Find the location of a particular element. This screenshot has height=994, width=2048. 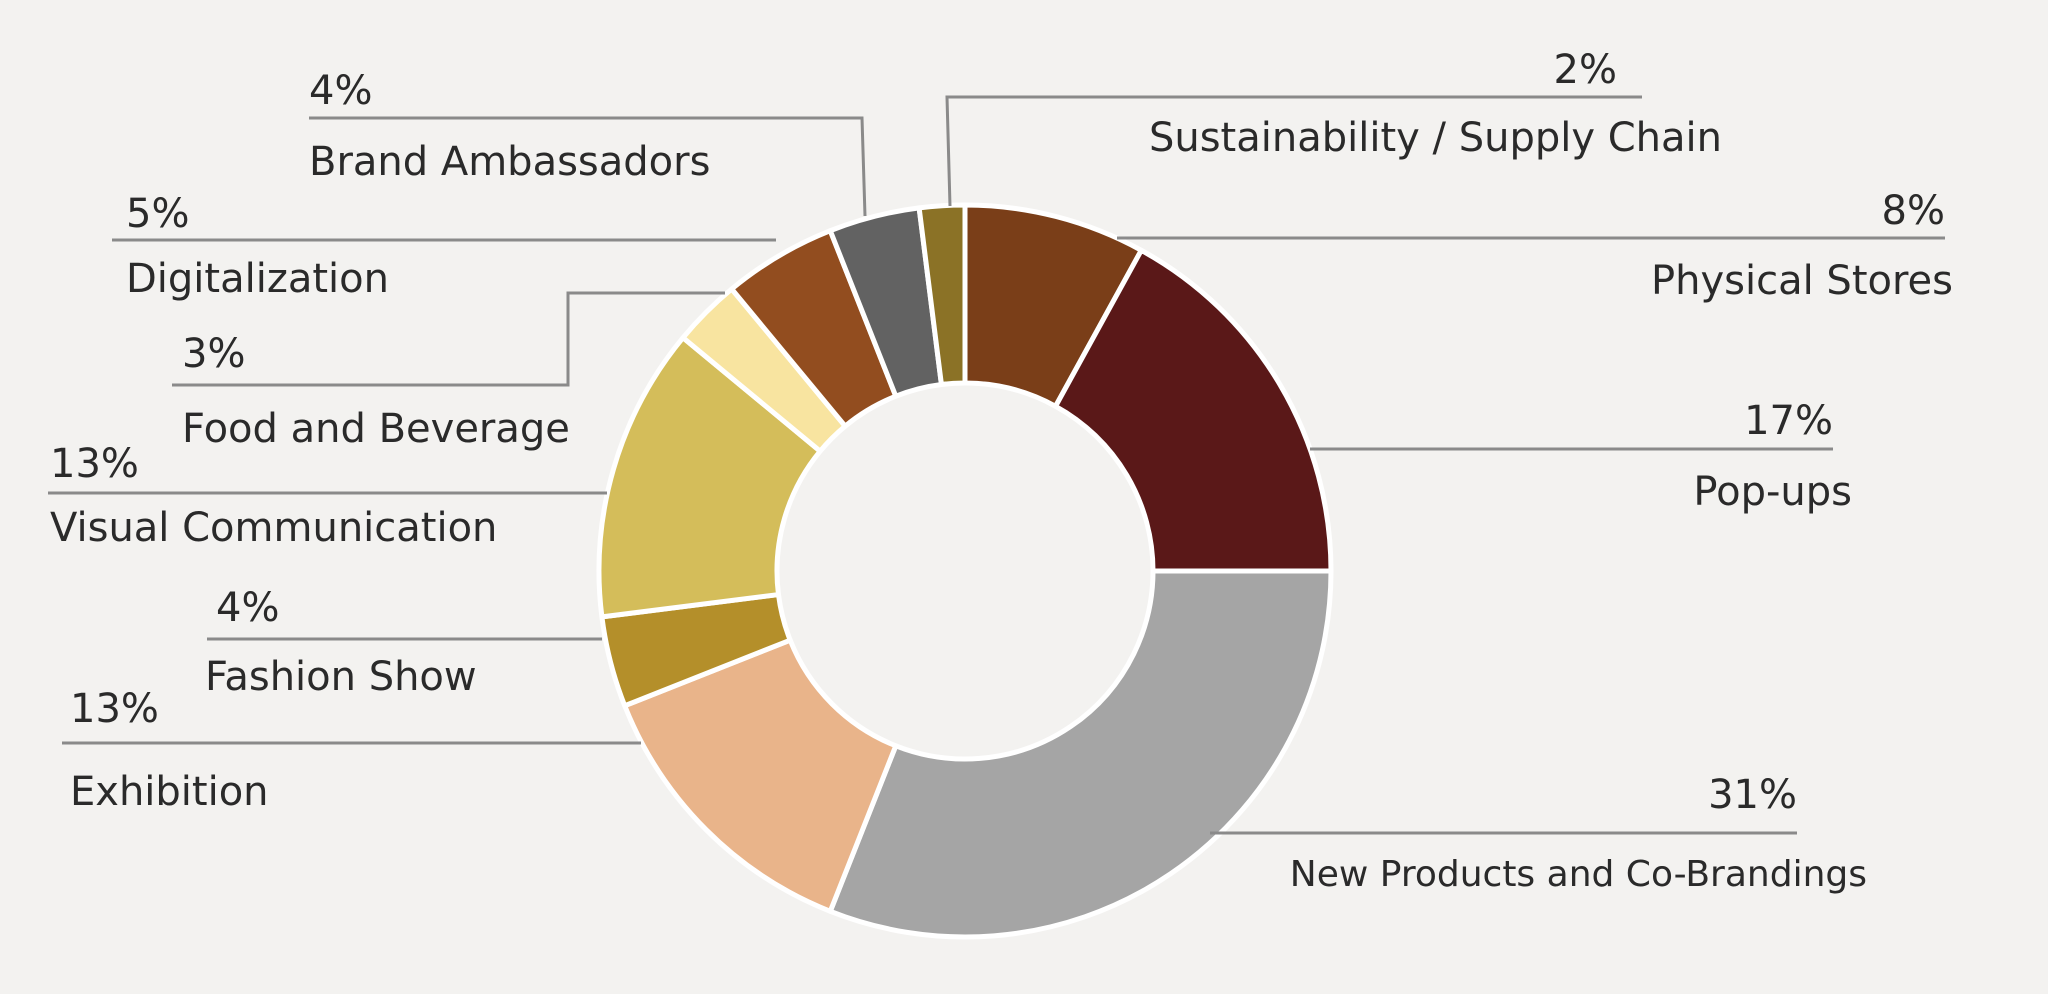

slice-sustainability-supply-chain is located at coordinates (942, 294).